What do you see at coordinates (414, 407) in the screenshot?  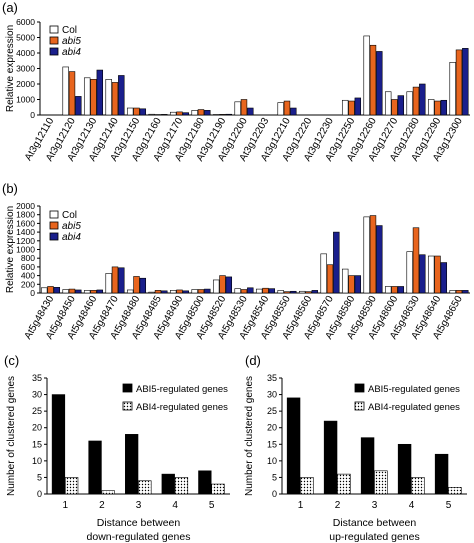 I see `legend-label: ABI4-regulated genes` at bounding box center [414, 407].